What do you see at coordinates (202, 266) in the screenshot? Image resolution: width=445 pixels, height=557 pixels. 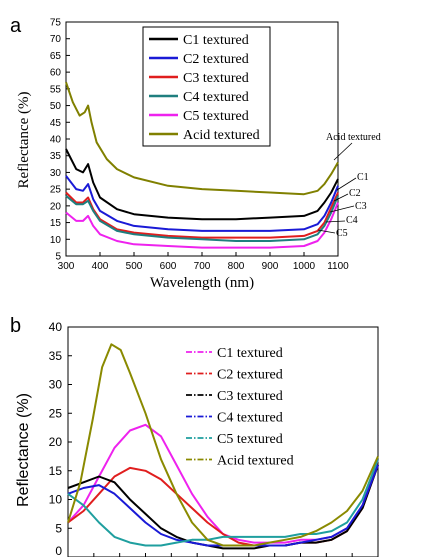 I see `panel-a-x-tick-label: 700` at bounding box center [202, 266].